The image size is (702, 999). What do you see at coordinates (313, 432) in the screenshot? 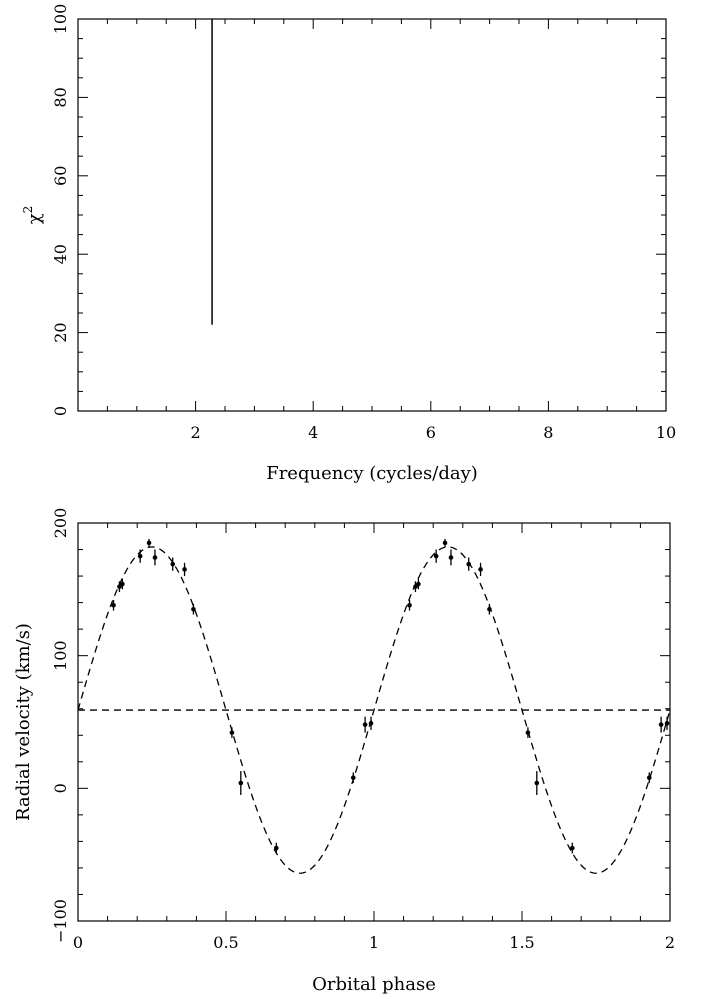
I see `periodogram-xtick-label: 4` at bounding box center [313, 432].